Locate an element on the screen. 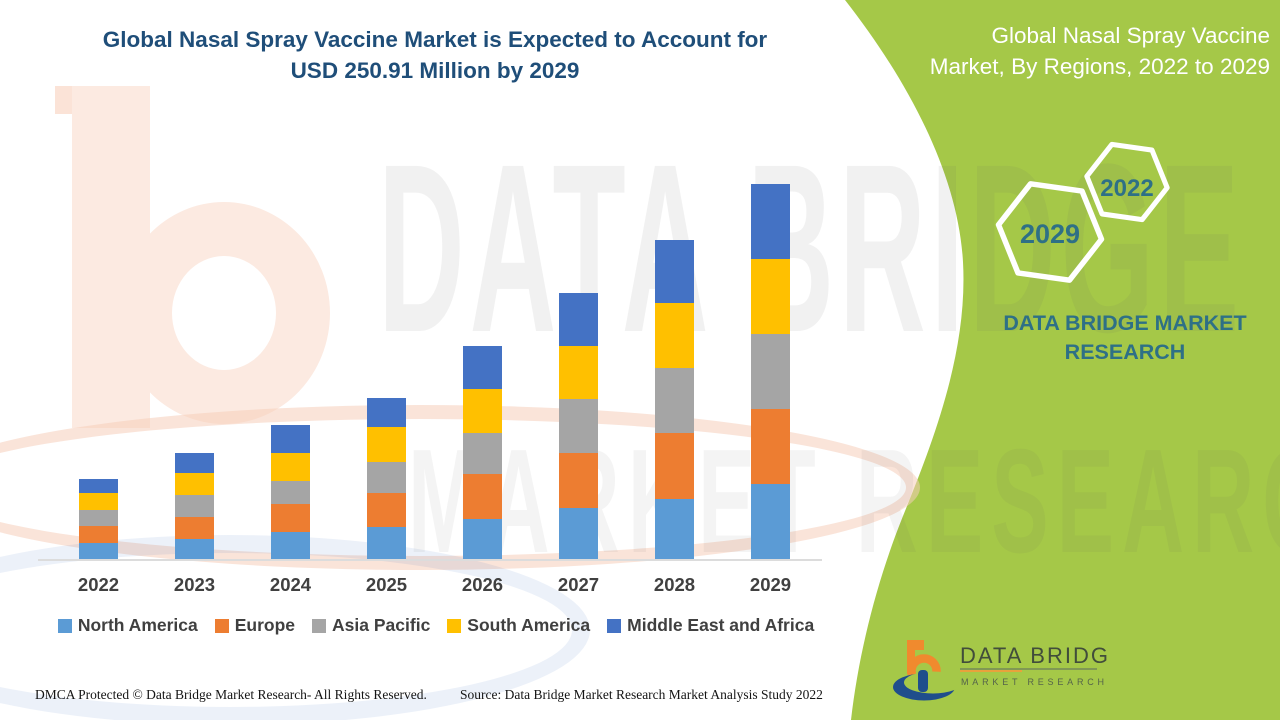 This screenshot has height=720, width=1280. bar-segment-2025-north-america is located at coordinates (386, 543).